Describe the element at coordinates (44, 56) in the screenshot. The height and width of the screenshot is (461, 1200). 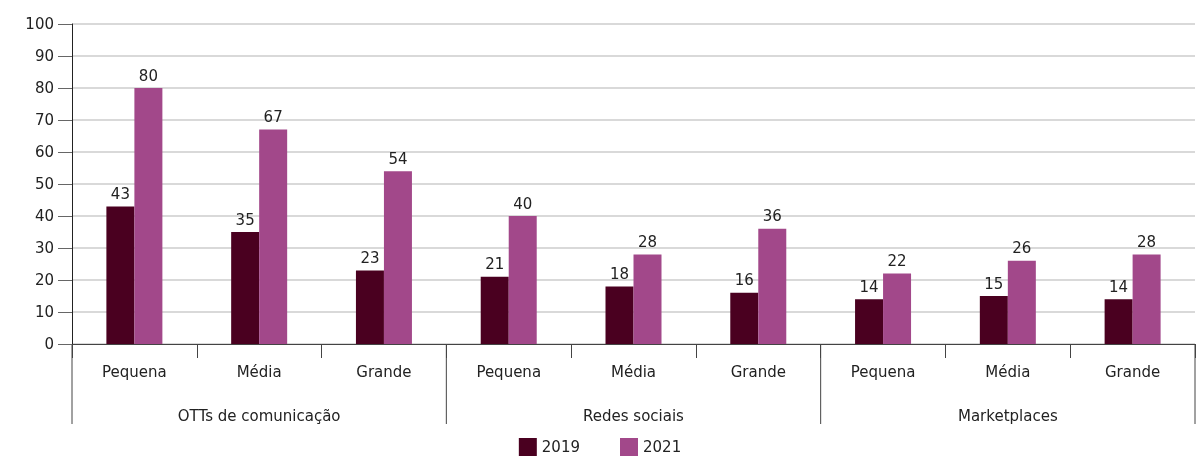
I see `y-tick-label: 90` at that location.